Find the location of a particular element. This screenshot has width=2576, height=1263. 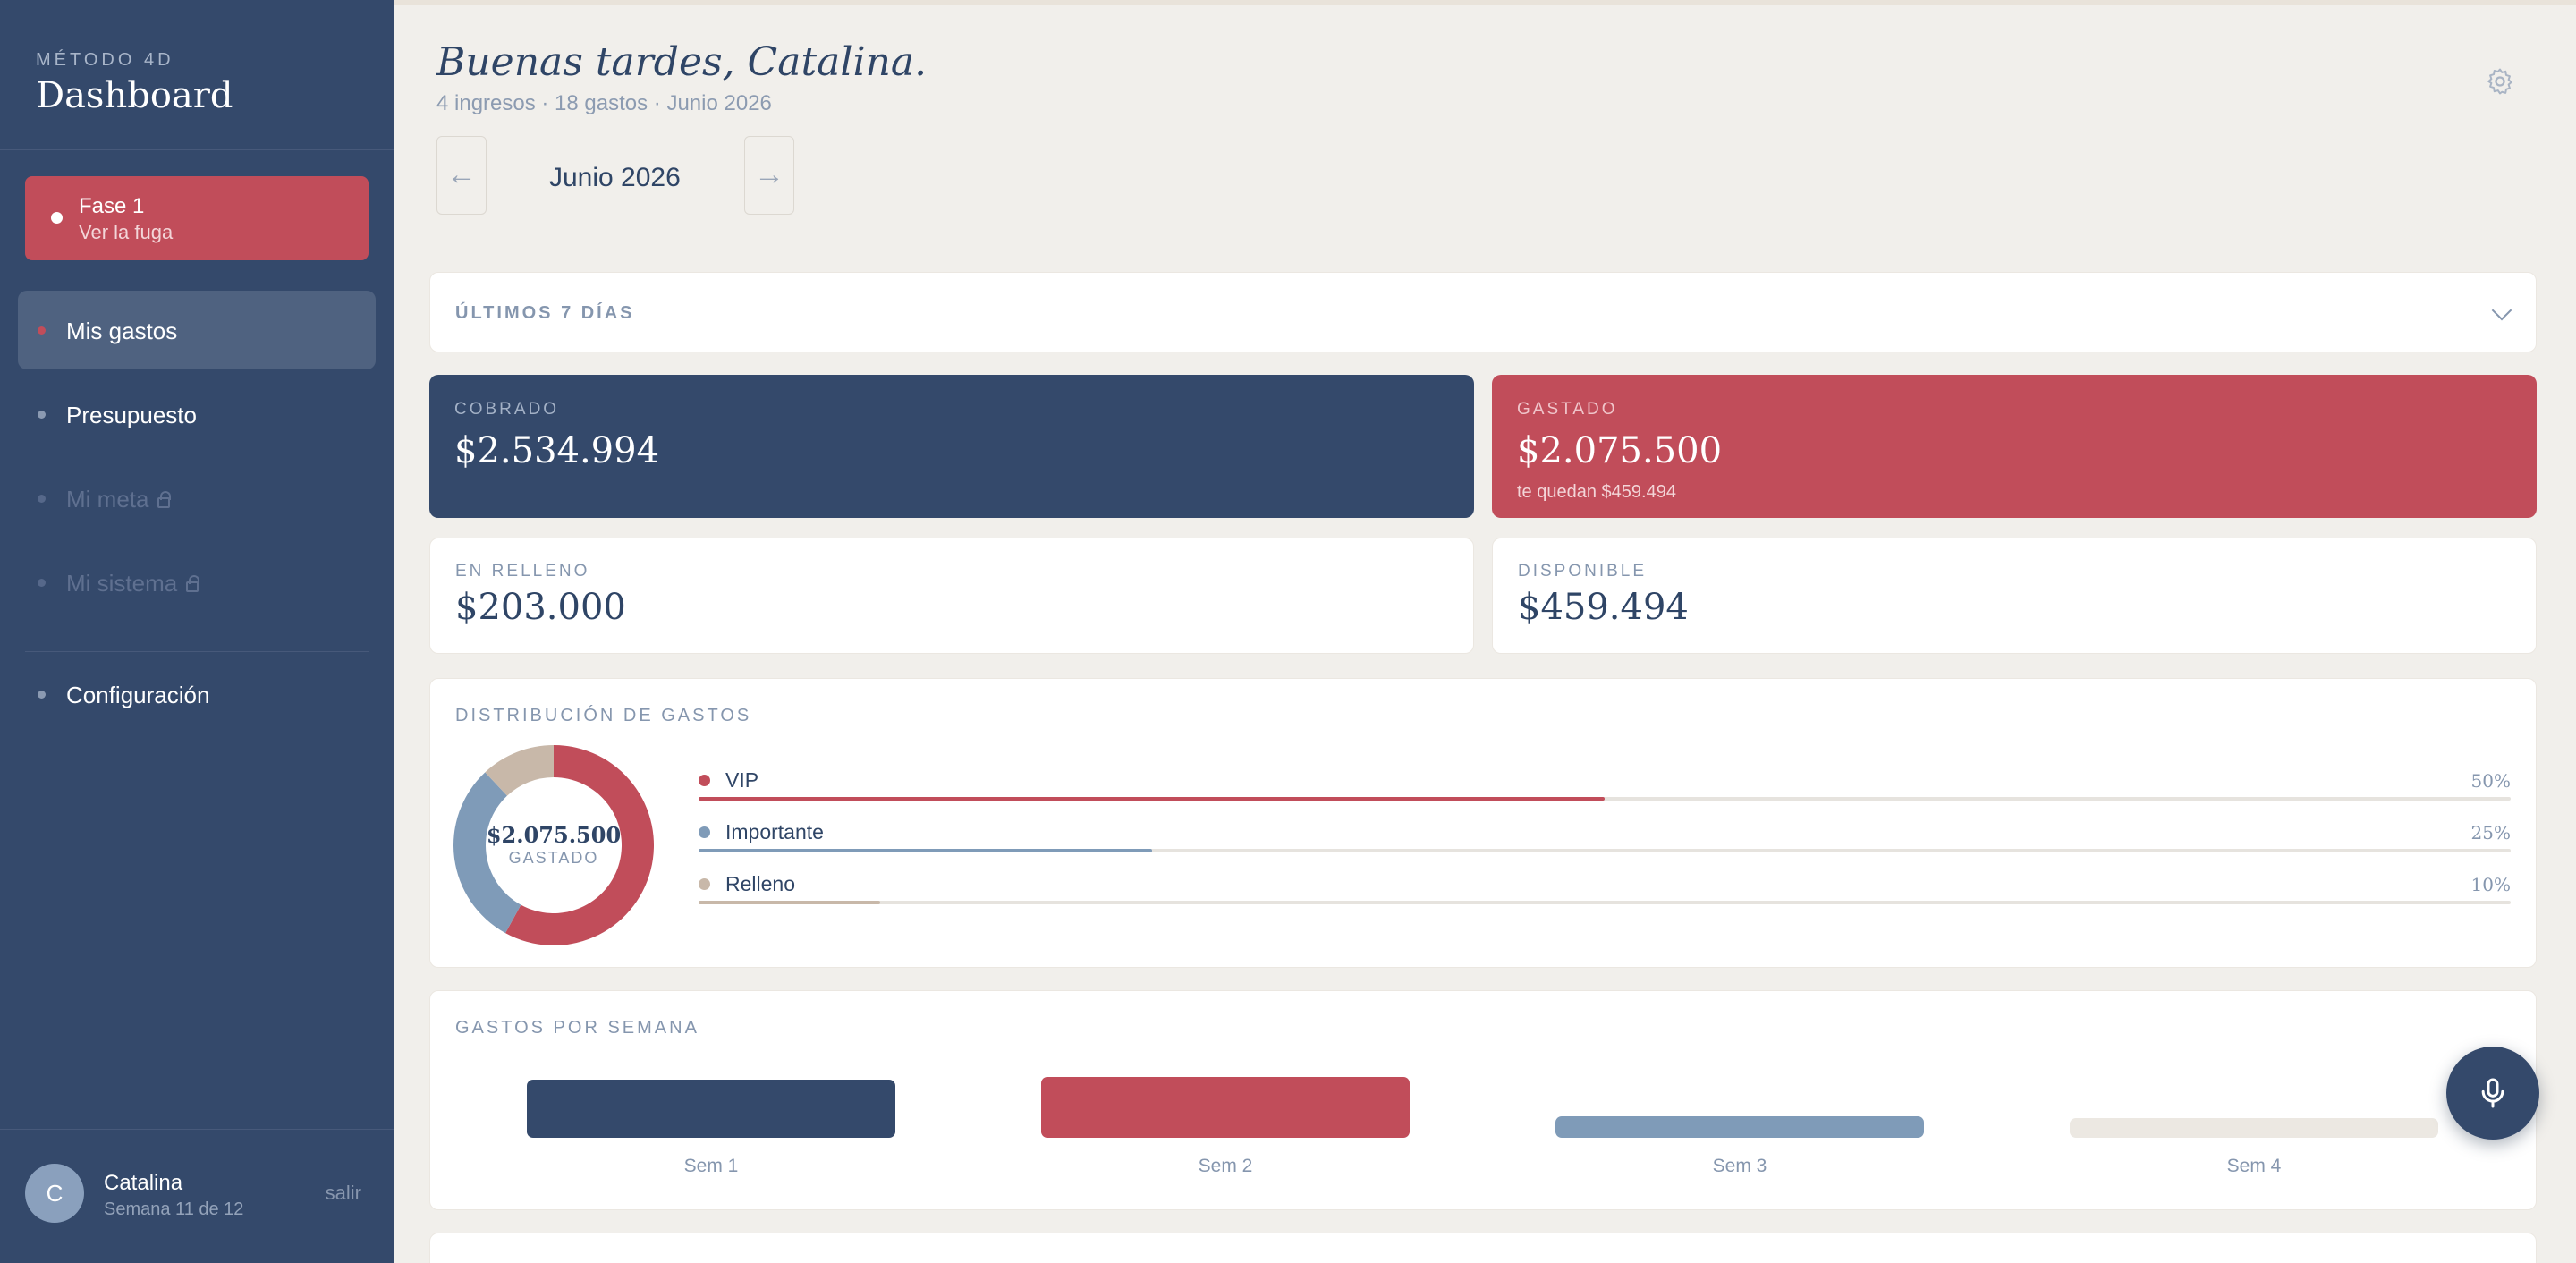

stat-sub: te quedan $459.494 is located at coordinates (1596, 492).